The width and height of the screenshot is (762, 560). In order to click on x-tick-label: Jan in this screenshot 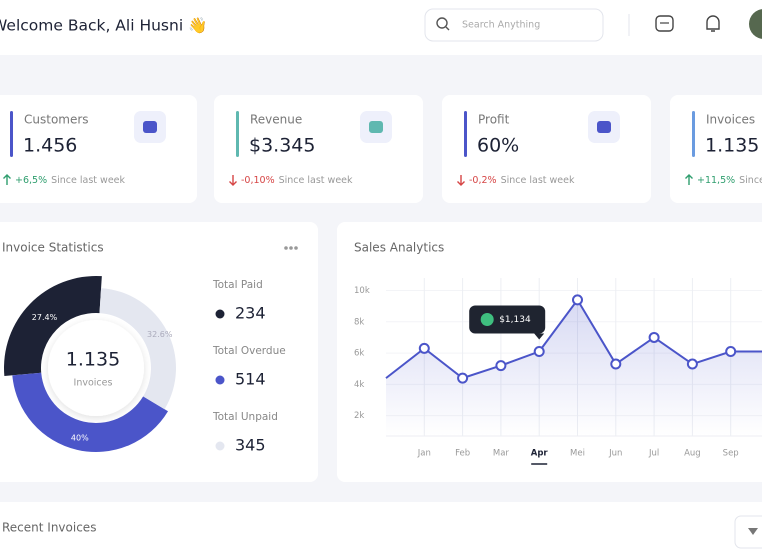, I will do `click(424, 454)`.